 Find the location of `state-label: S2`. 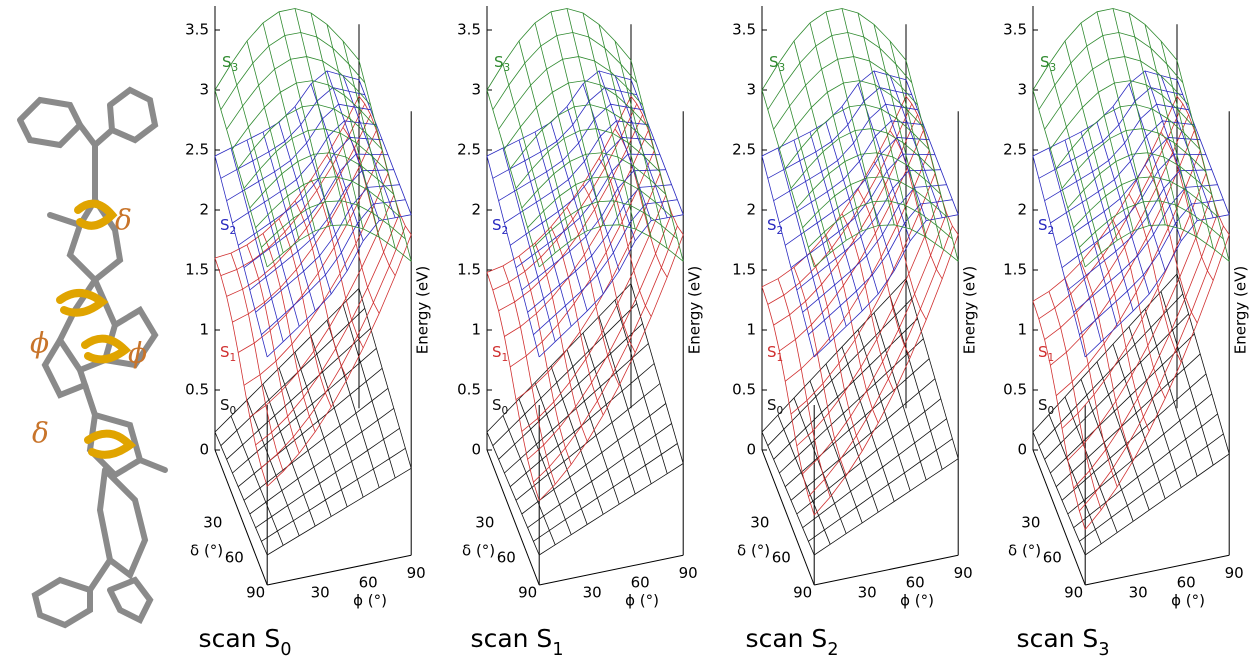

state-label: S2 is located at coordinates (775, 227).